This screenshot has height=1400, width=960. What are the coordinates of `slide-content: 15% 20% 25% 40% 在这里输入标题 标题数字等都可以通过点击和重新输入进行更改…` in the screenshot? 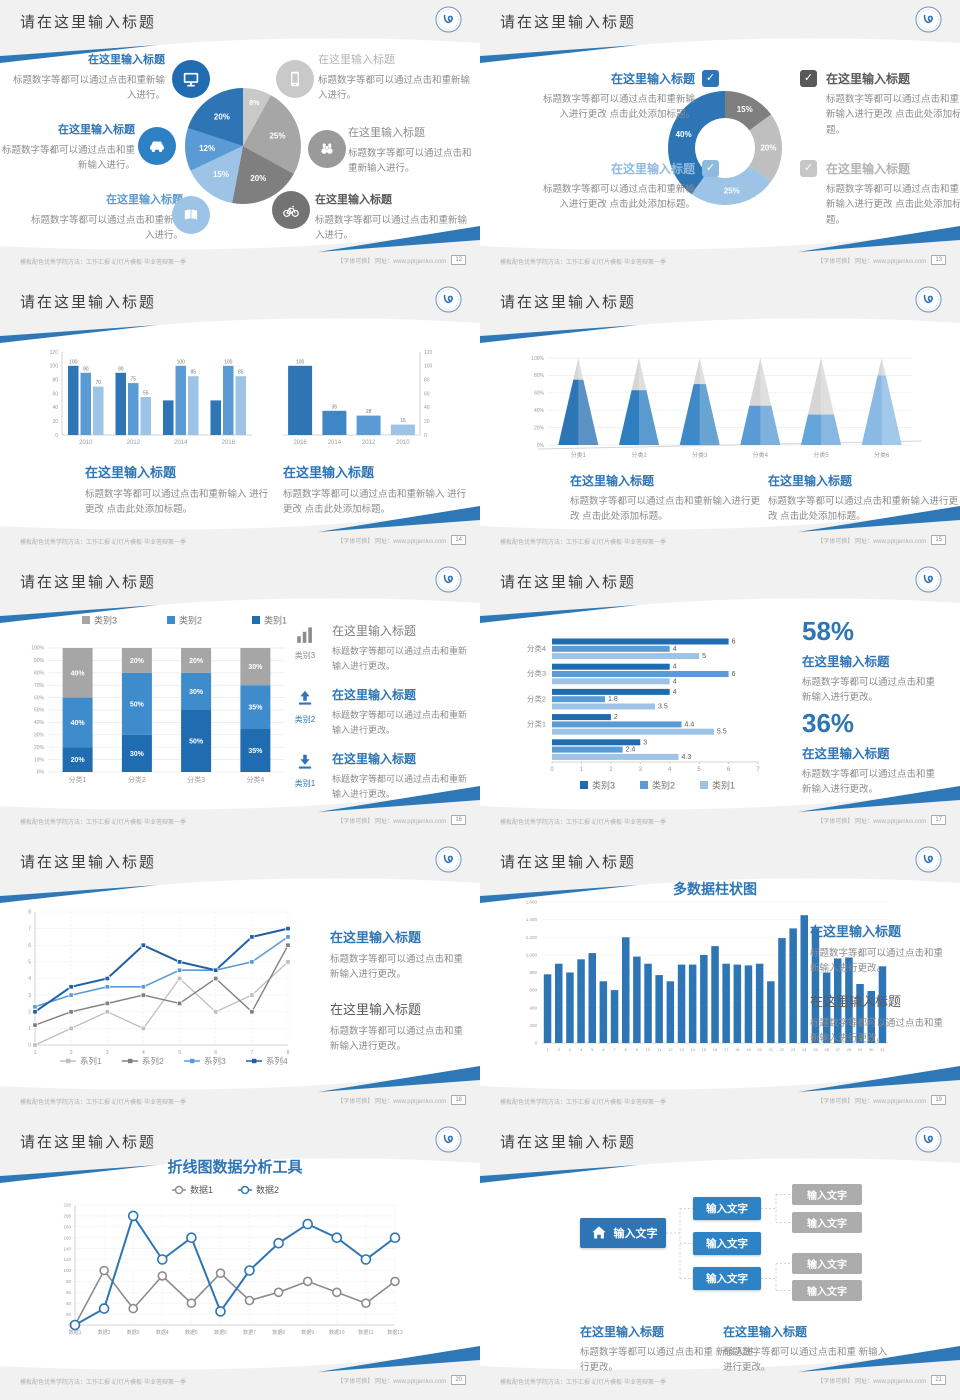 It's located at (720, 140).